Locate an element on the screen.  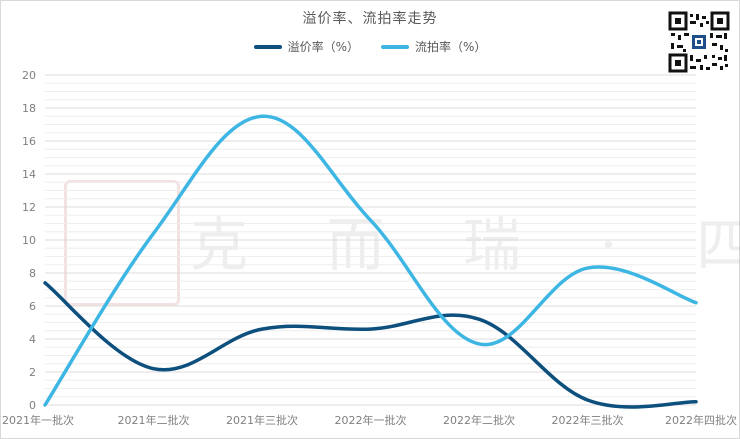
y-tick-label: 20 is located at coordinates (29, 75).